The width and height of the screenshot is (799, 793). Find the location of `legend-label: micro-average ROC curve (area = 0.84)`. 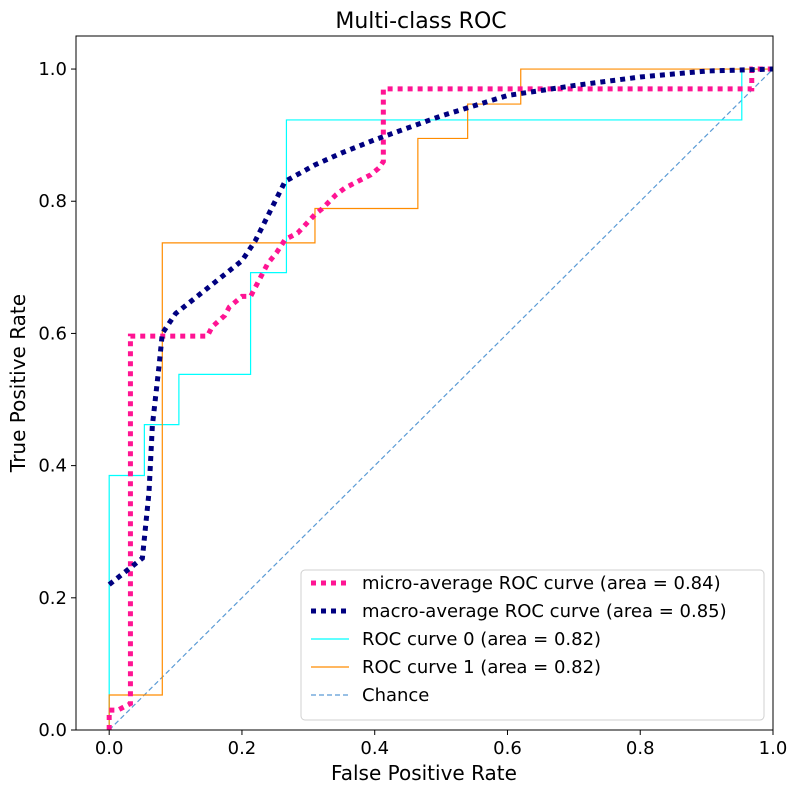

legend-label: micro-average ROC curve (area = 0.84) is located at coordinates (541, 583).